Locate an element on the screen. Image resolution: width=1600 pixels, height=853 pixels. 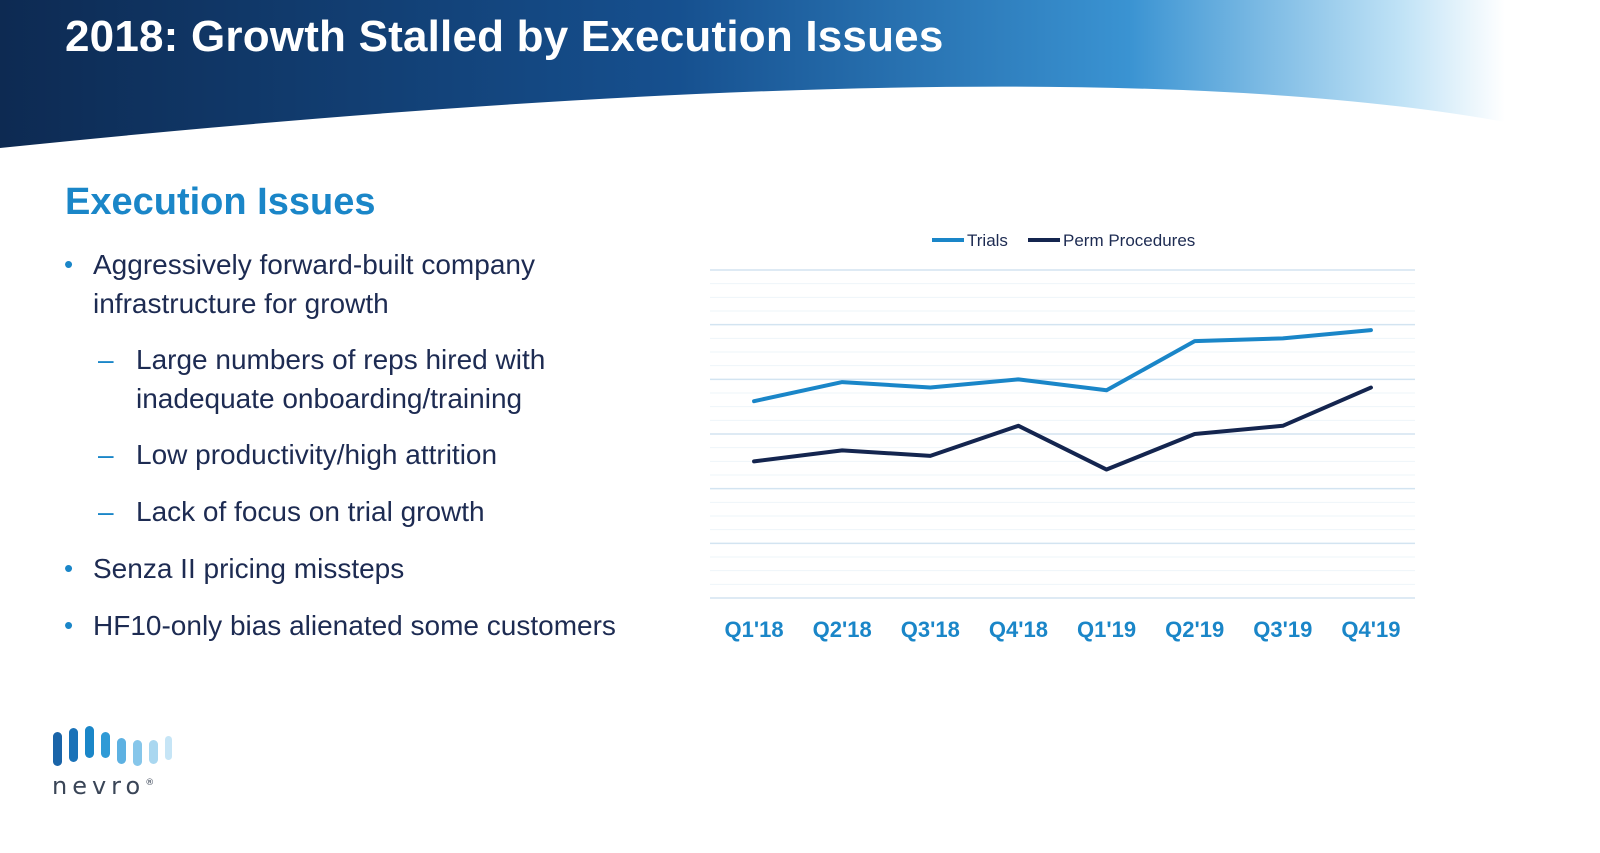
sub-bullet-item: – Lack of focus on trial growth is located at coordinates (291, 511).